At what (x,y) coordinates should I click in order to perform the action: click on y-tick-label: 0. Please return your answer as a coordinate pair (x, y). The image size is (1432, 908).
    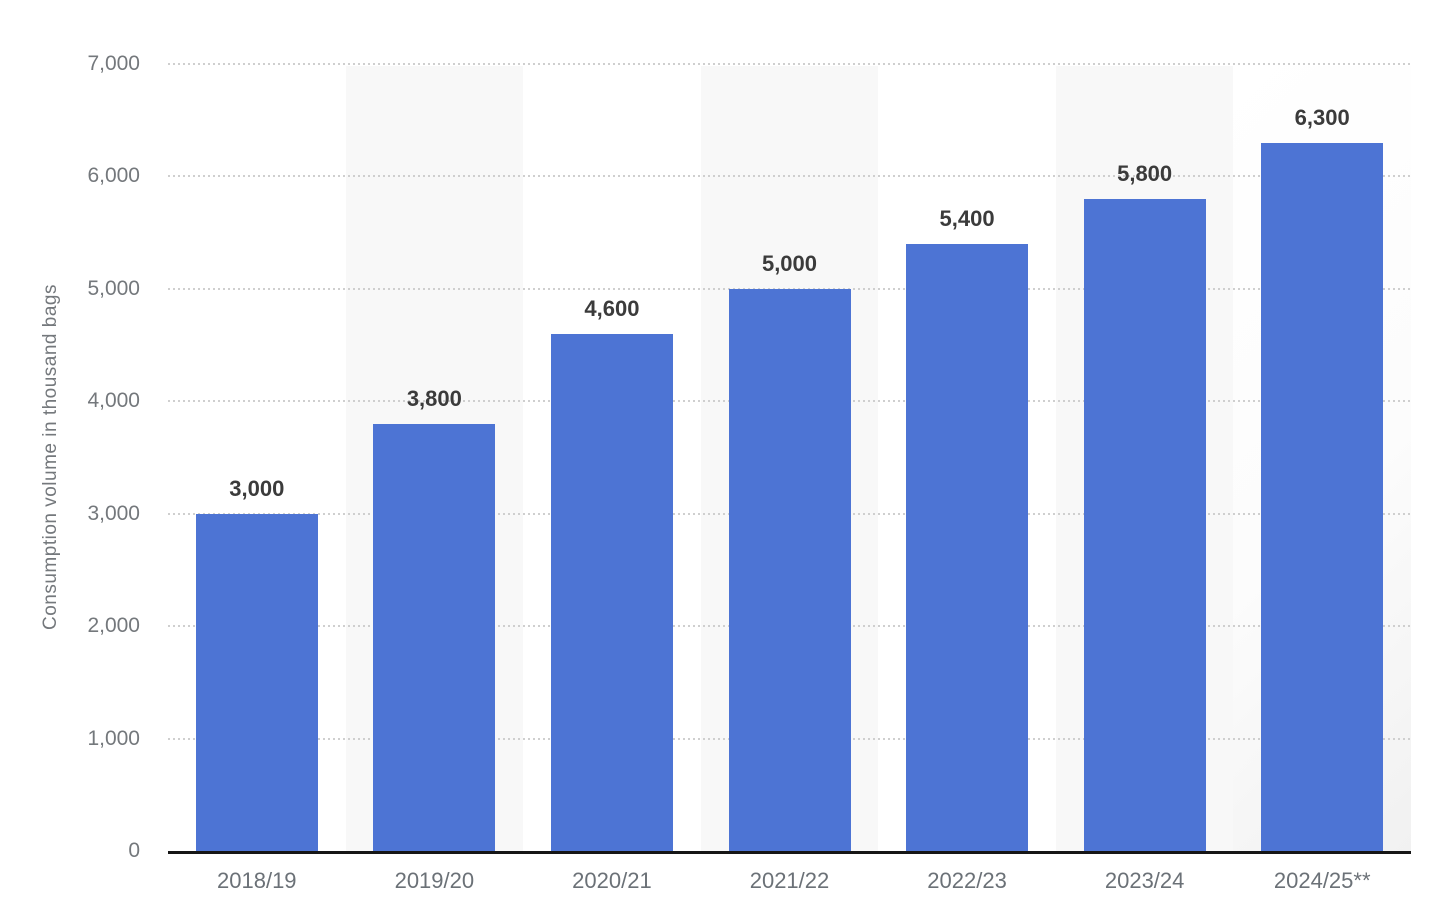
    Looking at the image, I should click on (134, 850).